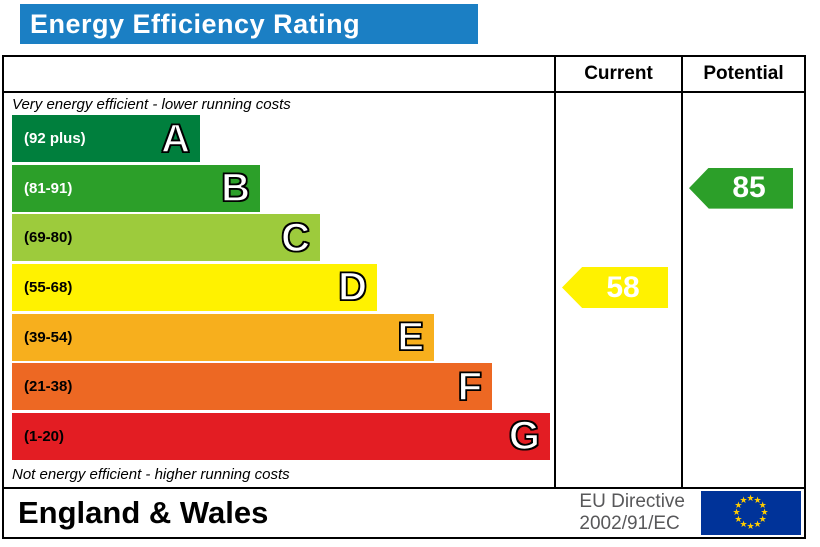 The height and width of the screenshot is (547, 820). What do you see at coordinates (48, 337) in the screenshot?
I see `band-range-label: (39-54)` at bounding box center [48, 337].